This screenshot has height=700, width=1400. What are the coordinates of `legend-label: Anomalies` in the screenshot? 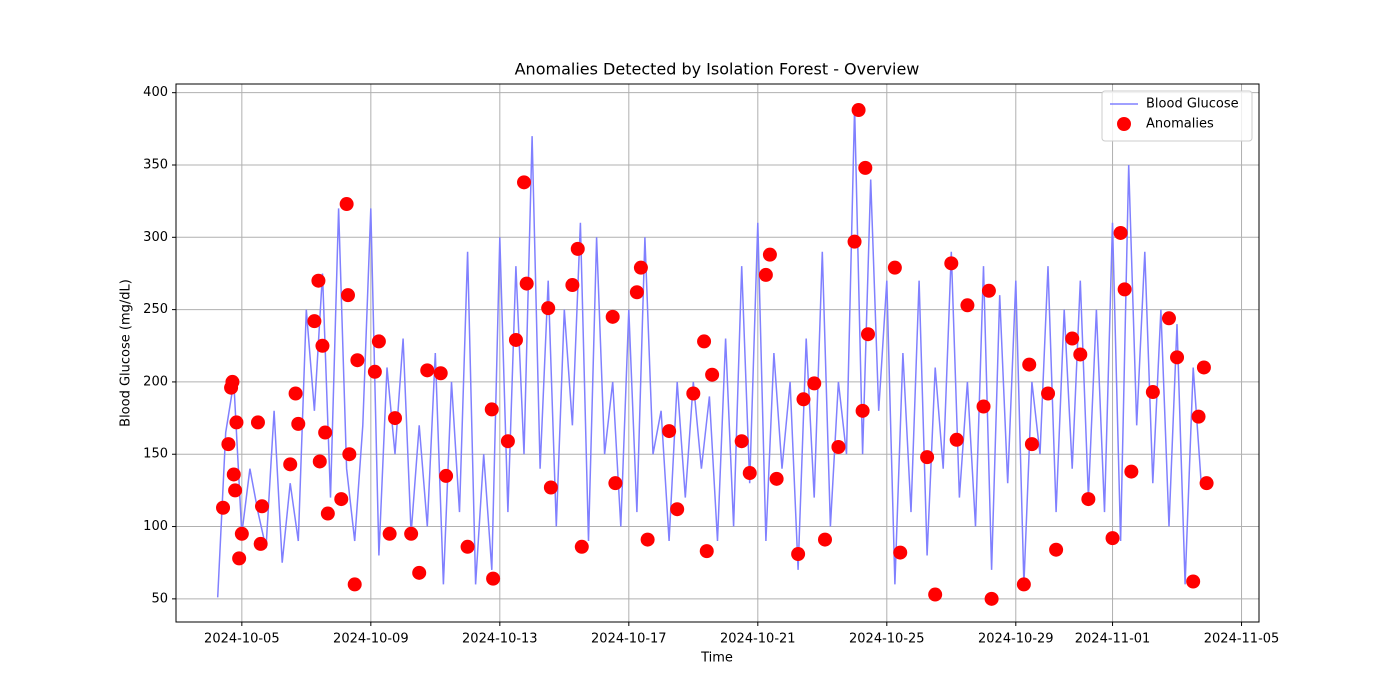 It's located at (1180, 124).